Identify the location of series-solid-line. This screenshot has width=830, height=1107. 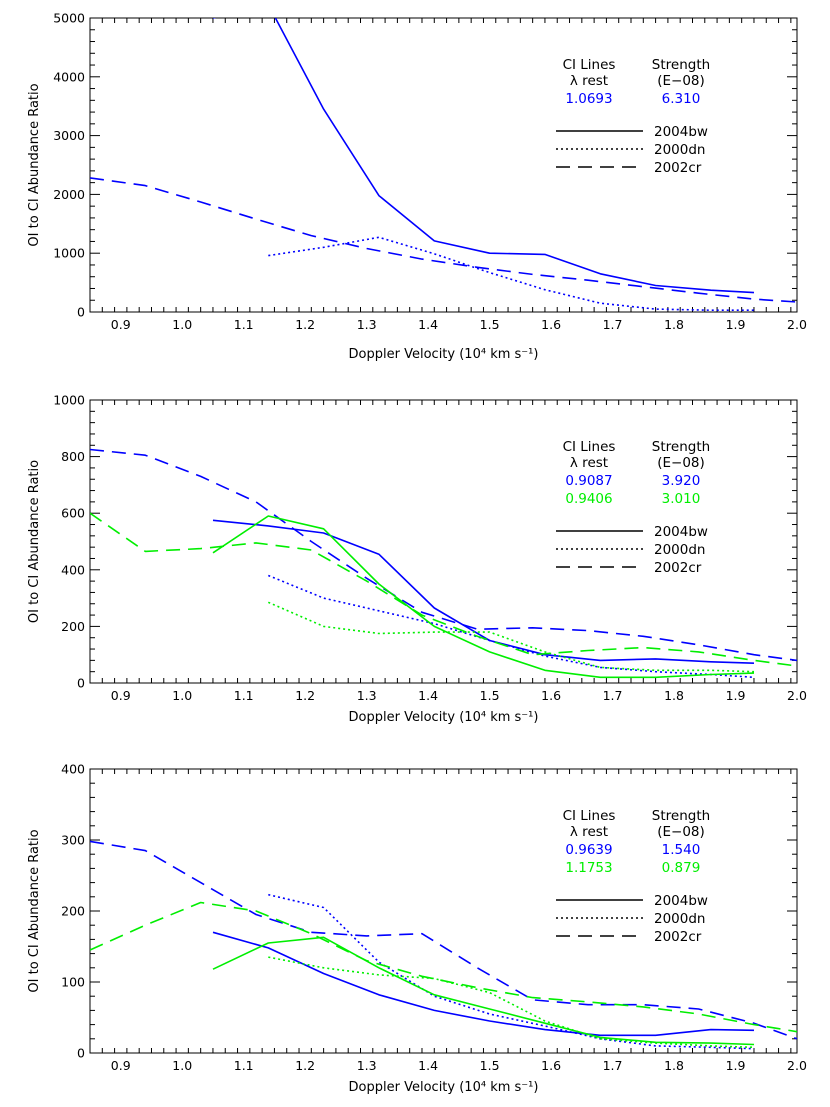
(483, 984).